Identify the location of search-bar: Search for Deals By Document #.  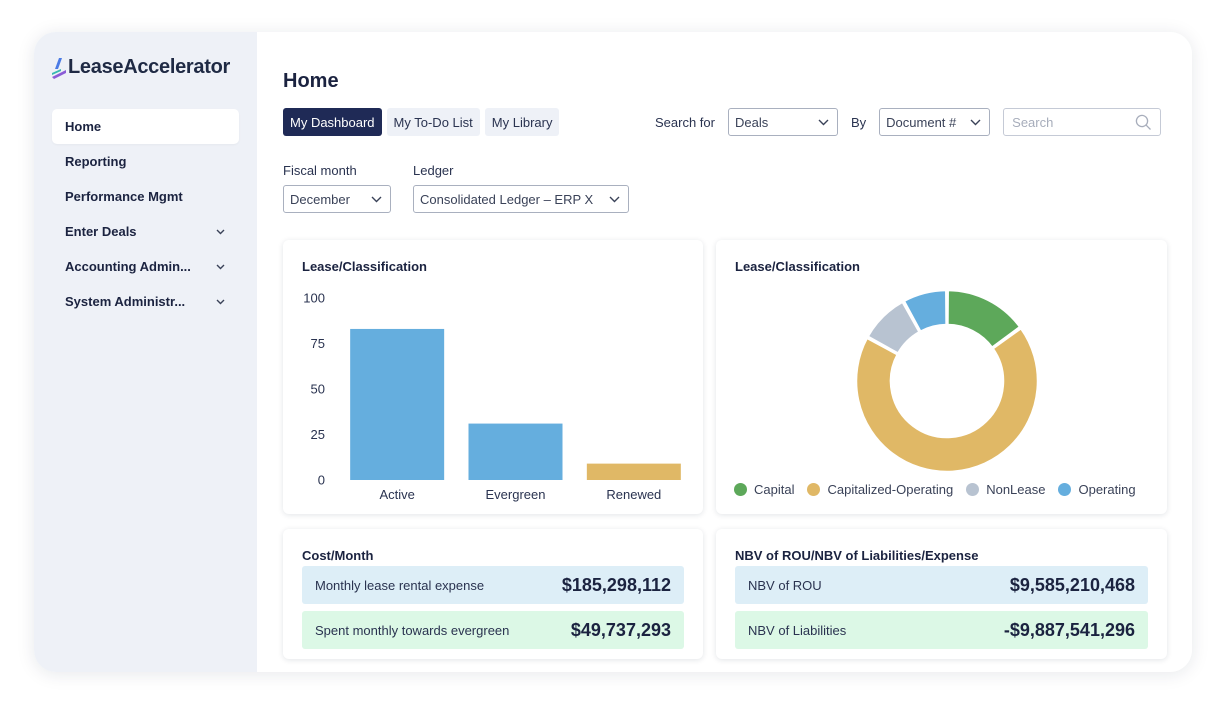
(908, 122).